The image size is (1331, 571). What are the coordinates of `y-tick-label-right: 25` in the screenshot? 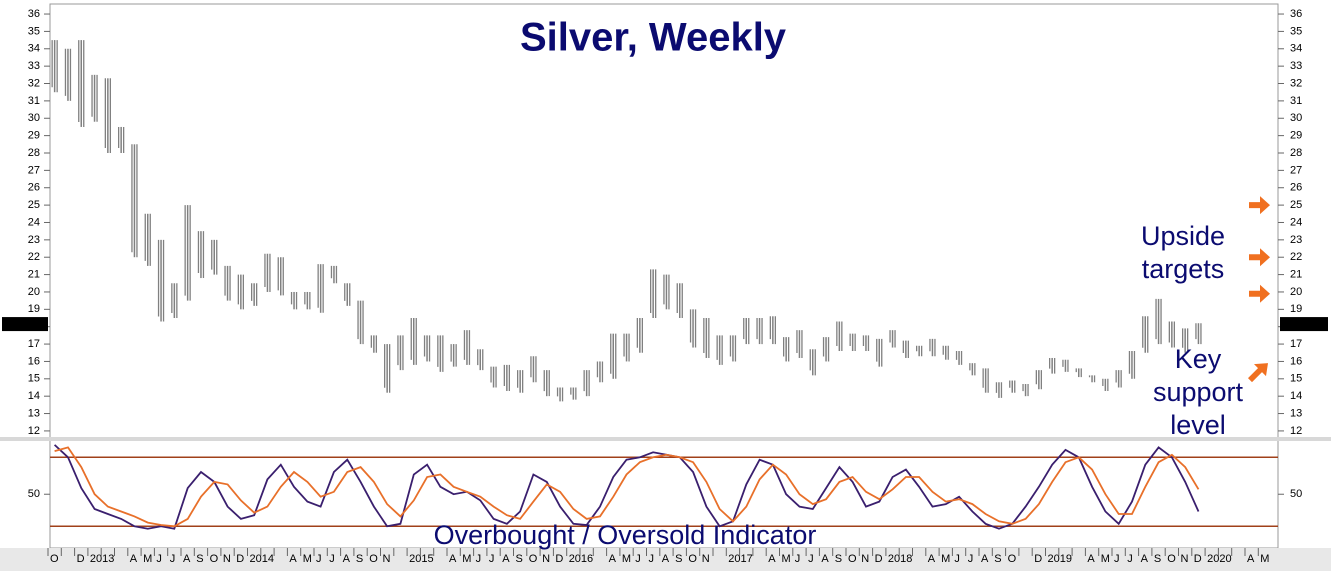 It's located at (1296, 205).